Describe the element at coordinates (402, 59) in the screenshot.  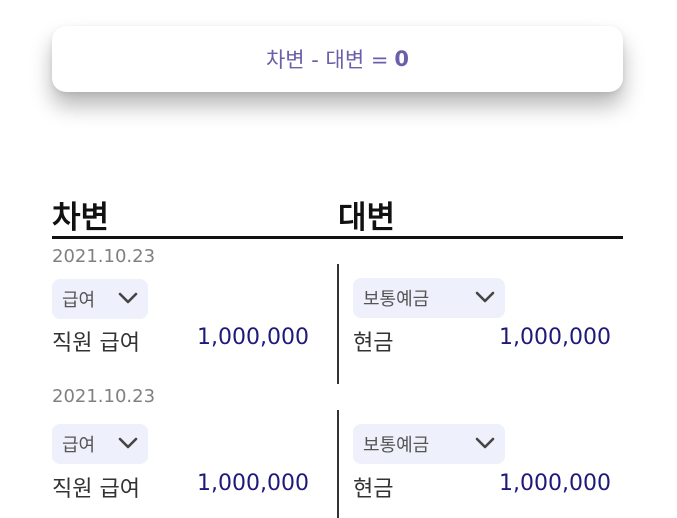
I see `balance-summary-total: 0` at that location.